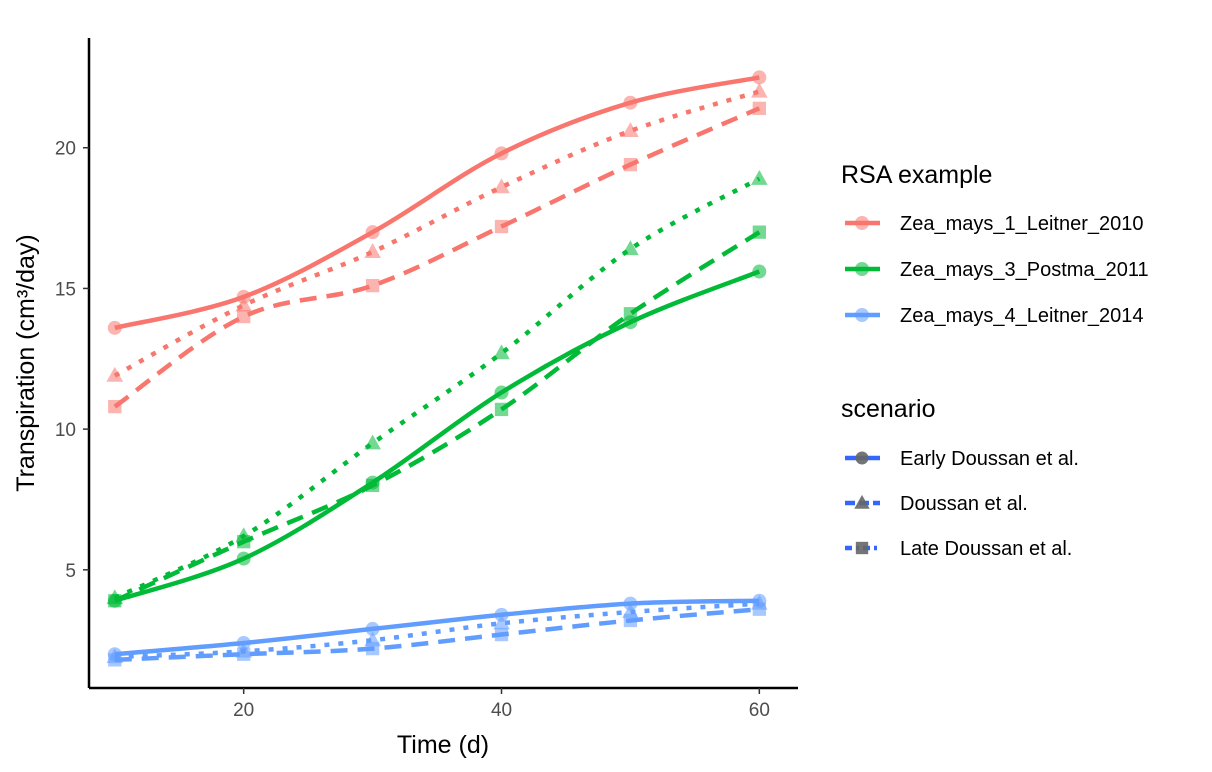 Image resolution: width=1212 pixels, height=772 pixels. I want to click on legend-label: Early Doussan et al., so click(989, 459).